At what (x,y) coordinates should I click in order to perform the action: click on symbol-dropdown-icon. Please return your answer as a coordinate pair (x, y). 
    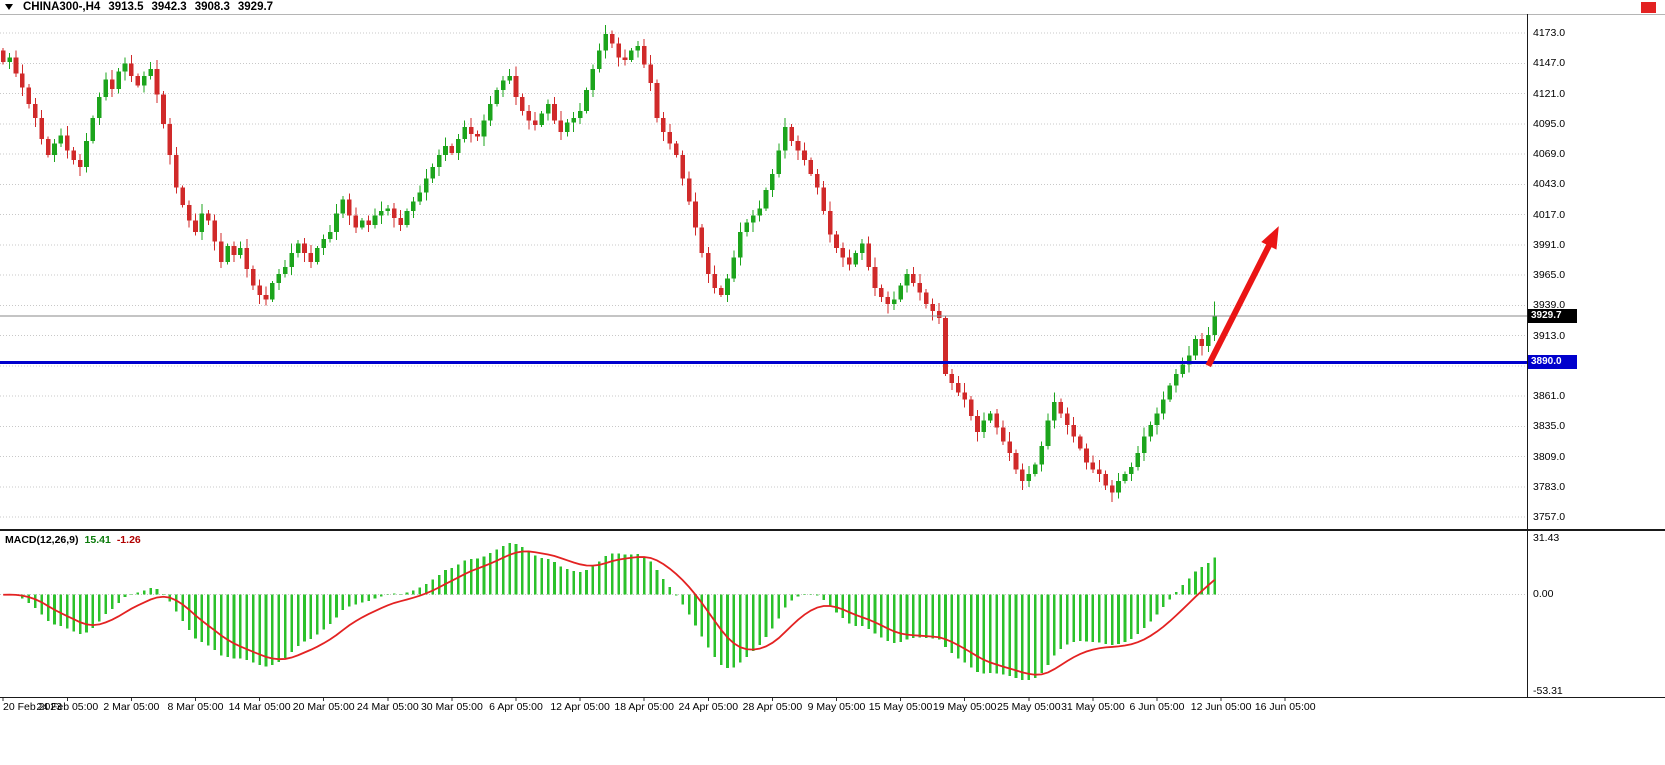
    Looking at the image, I should click on (9, 7).